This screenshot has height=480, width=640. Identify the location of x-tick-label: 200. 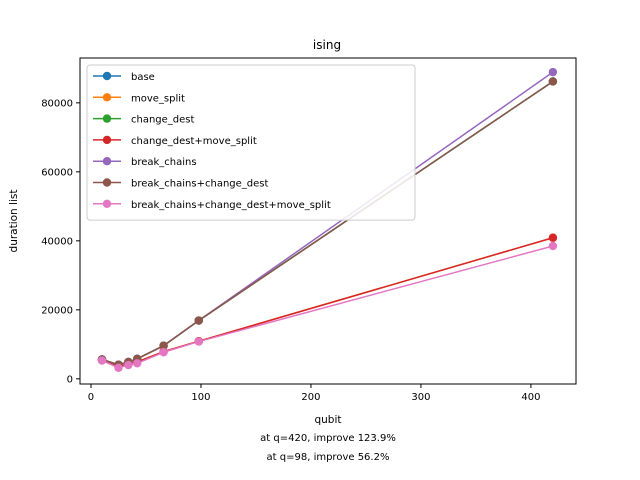
(310, 397).